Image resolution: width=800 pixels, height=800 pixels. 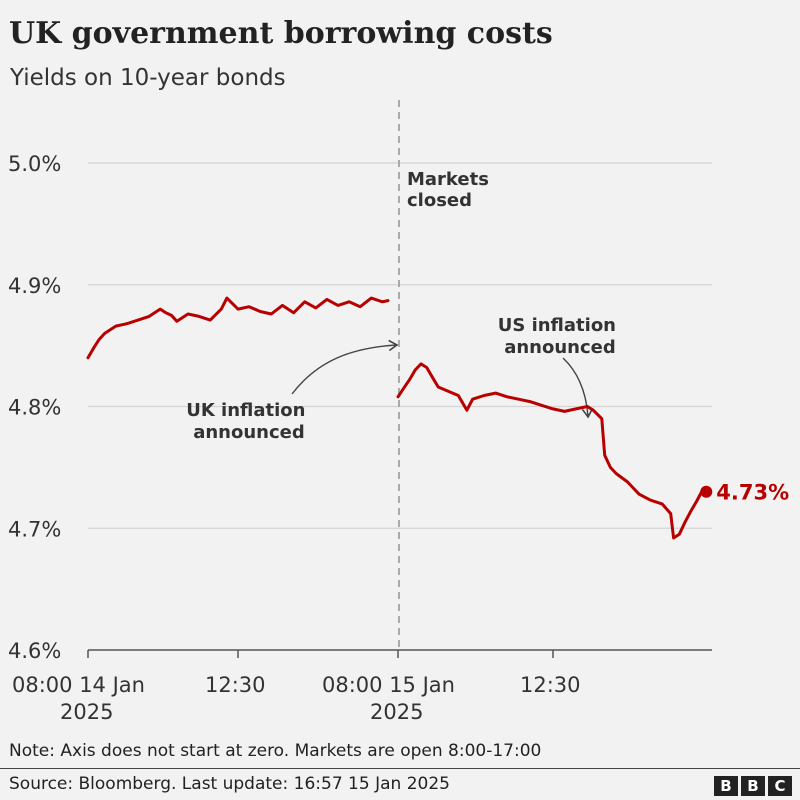 What do you see at coordinates (148, 78) in the screenshot?
I see `chart-subtitle: Yields on 10-year bonds` at bounding box center [148, 78].